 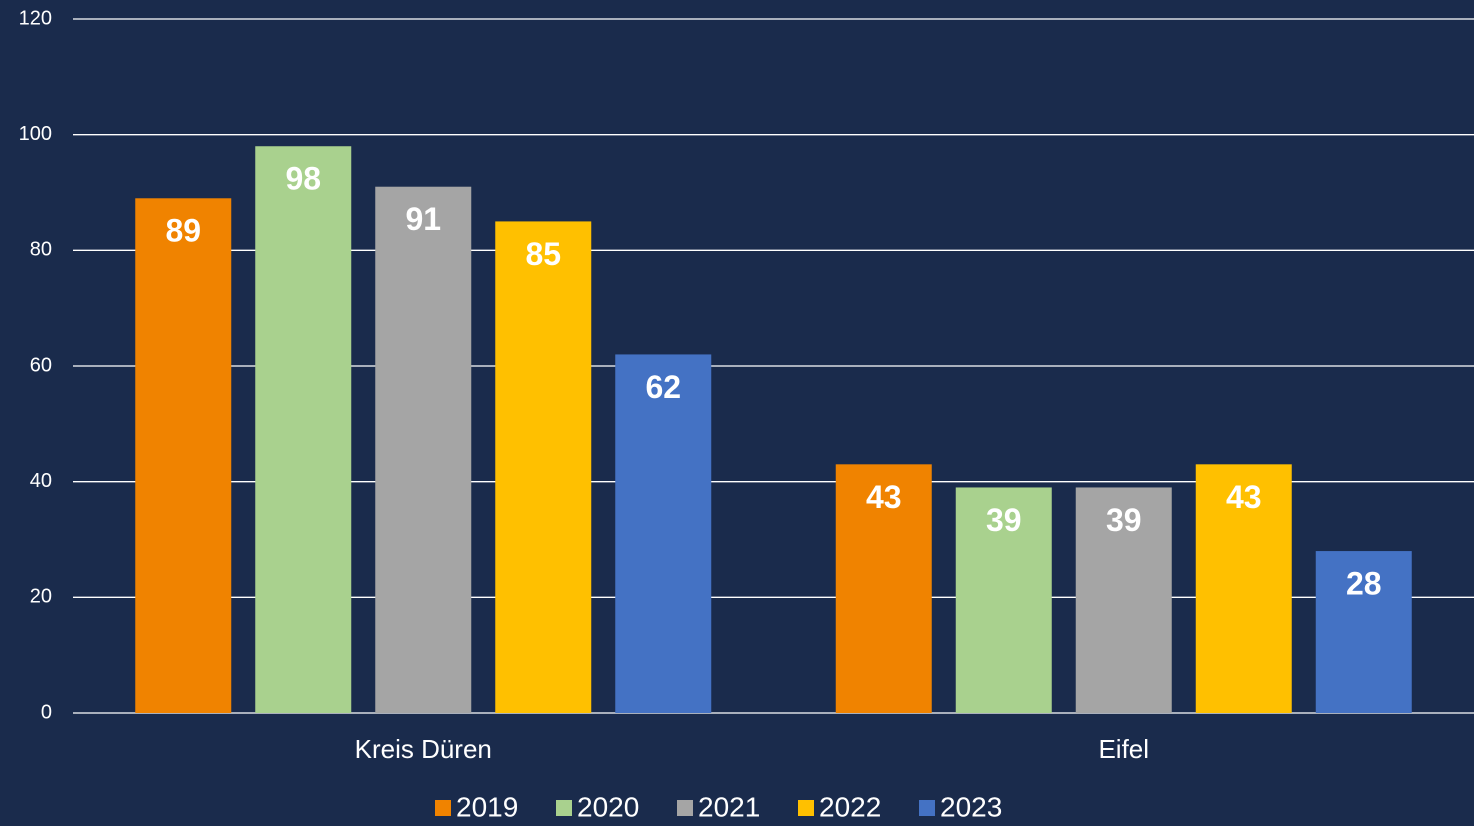 I want to click on y-tick-label: 0, so click(x=46, y=712).